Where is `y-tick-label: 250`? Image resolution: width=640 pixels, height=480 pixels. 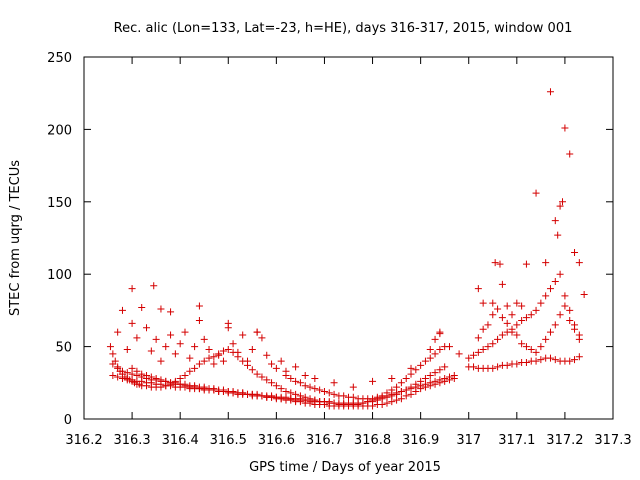 y-tick-label: 250 is located at coordinates (59, 58).